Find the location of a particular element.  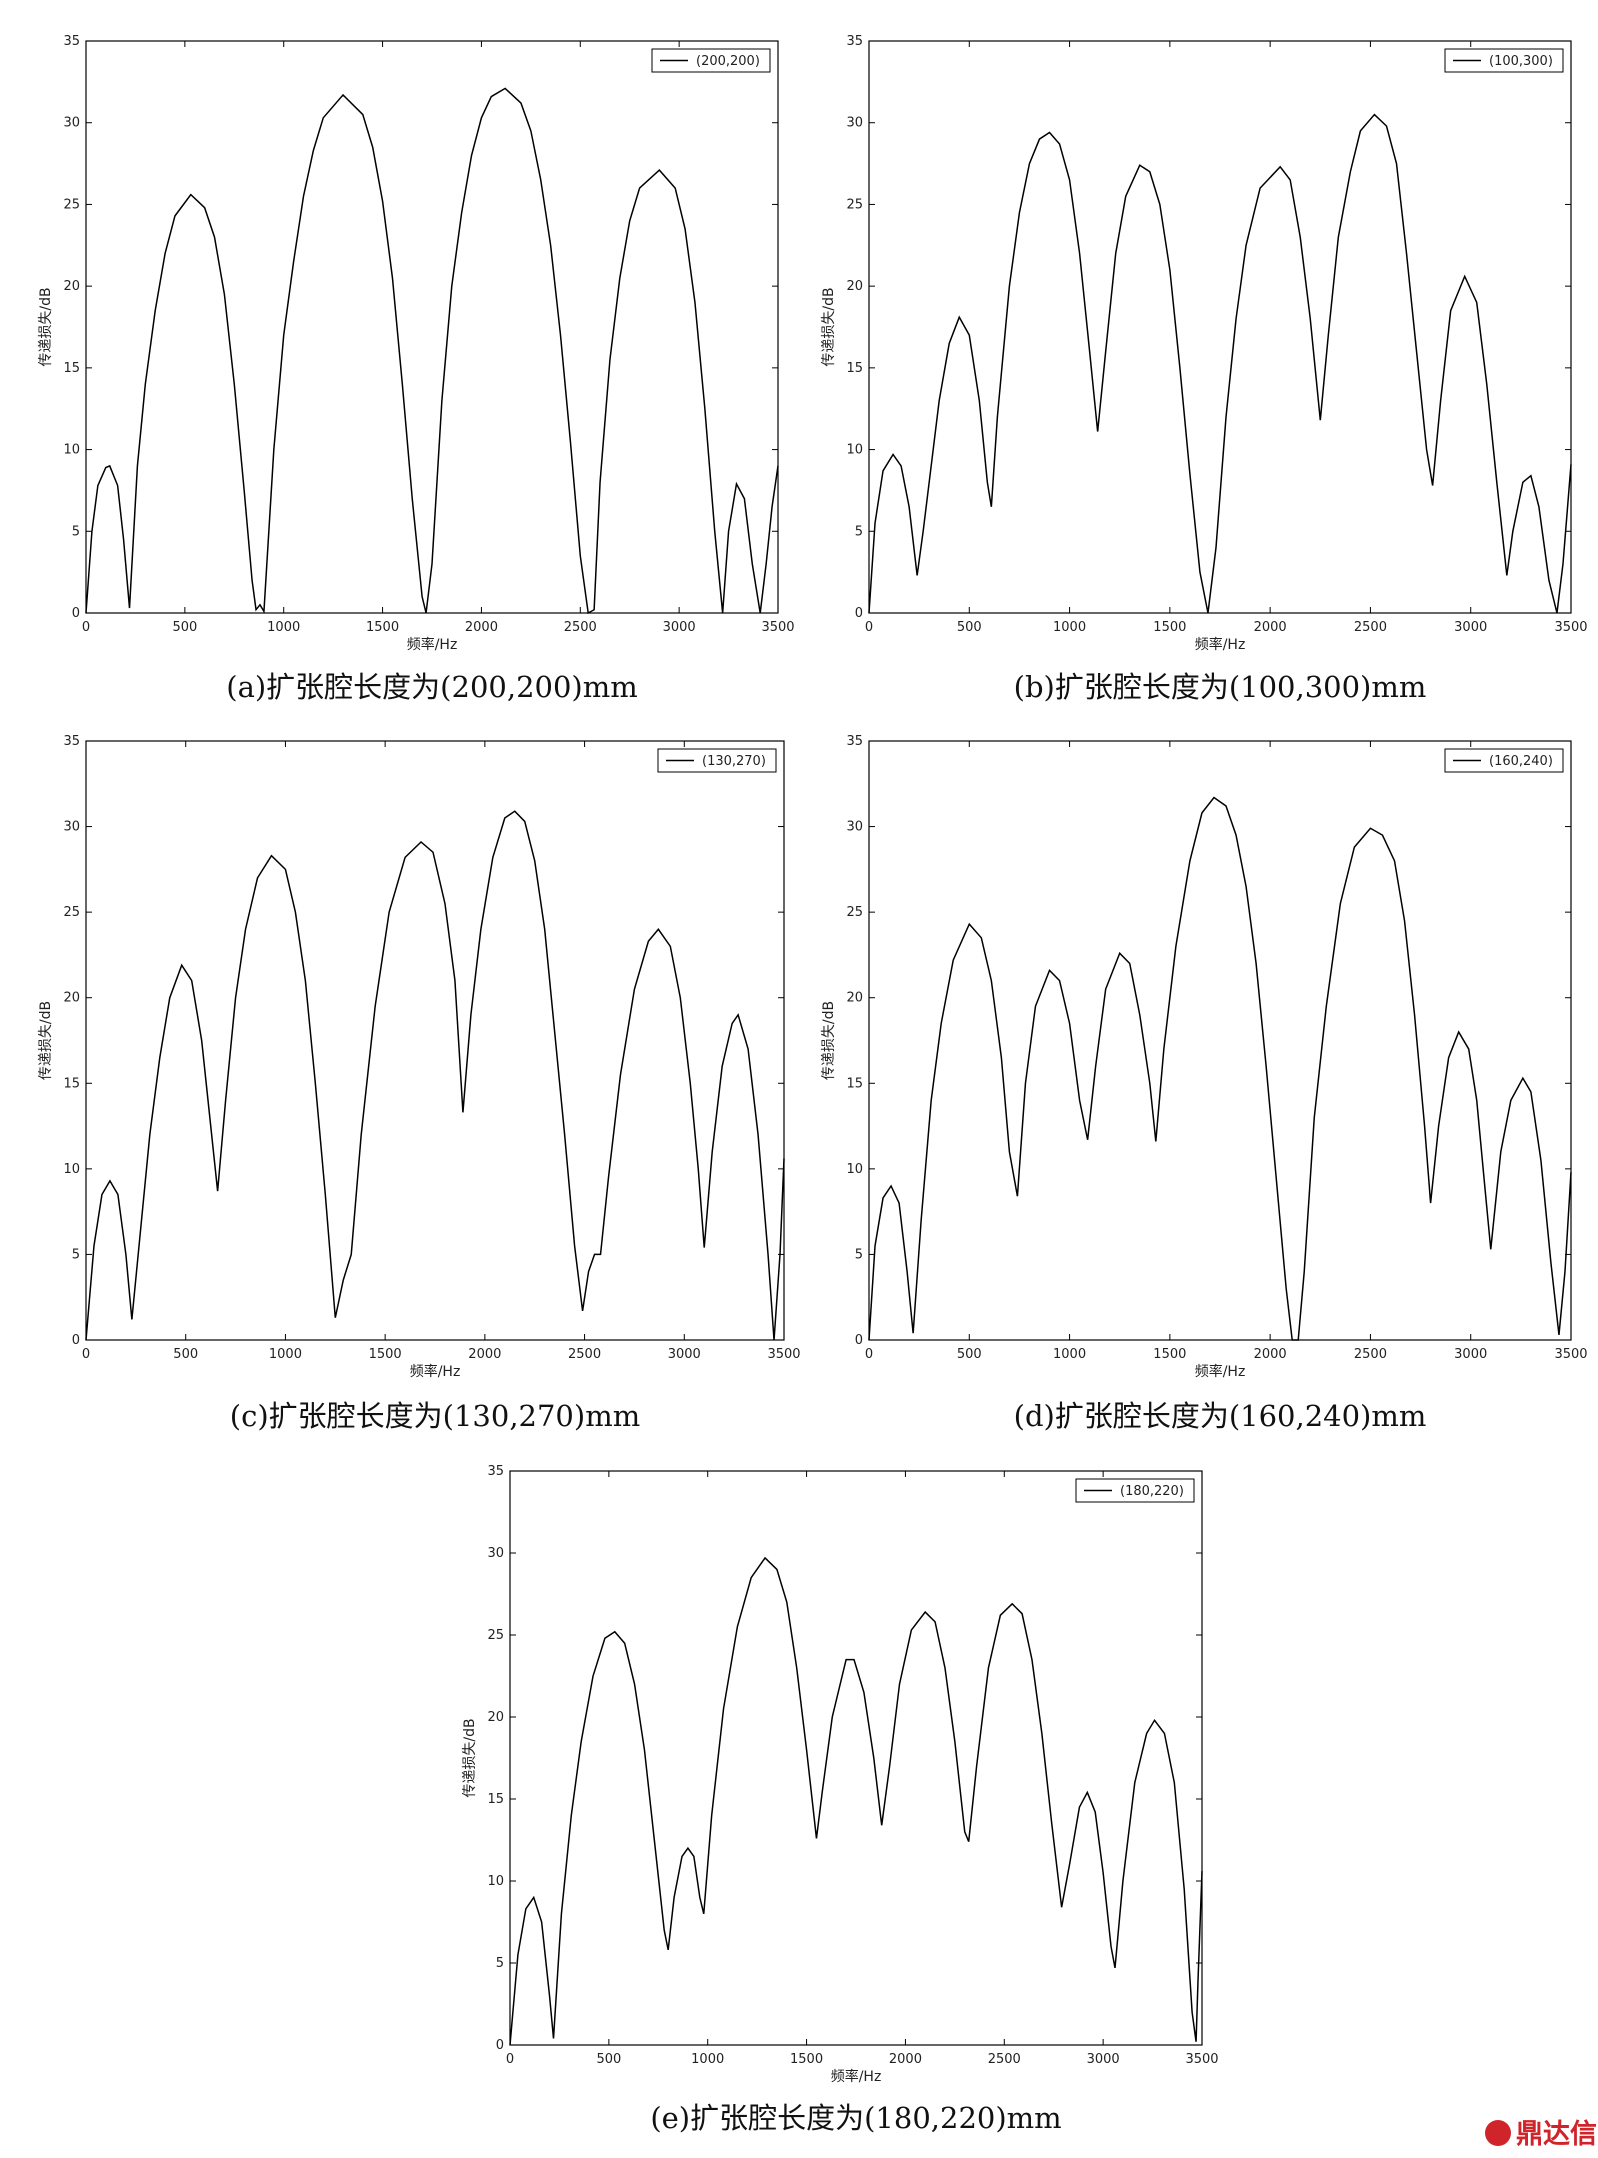

legend-label: (200,200) is located at coordinates (728, 61).